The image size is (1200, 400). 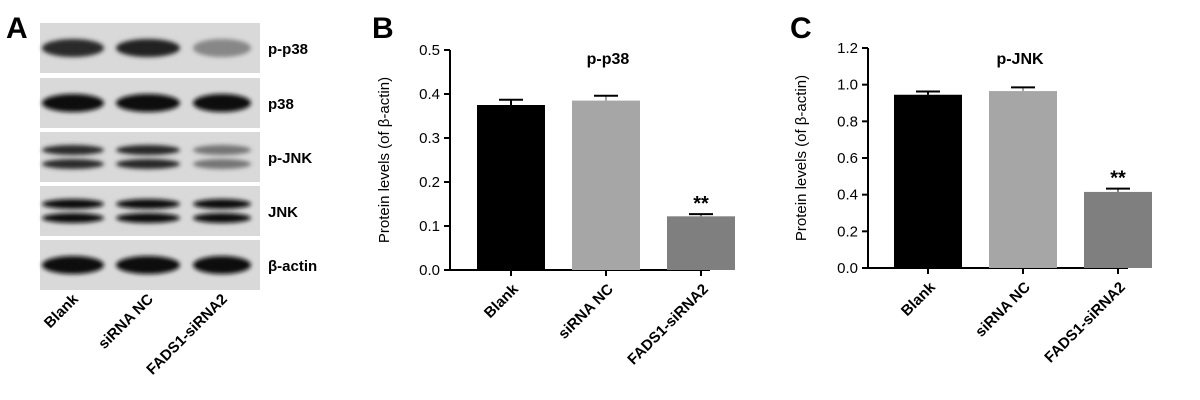 I want to click on blot-row-label: p38, so click(x=281, y=104).